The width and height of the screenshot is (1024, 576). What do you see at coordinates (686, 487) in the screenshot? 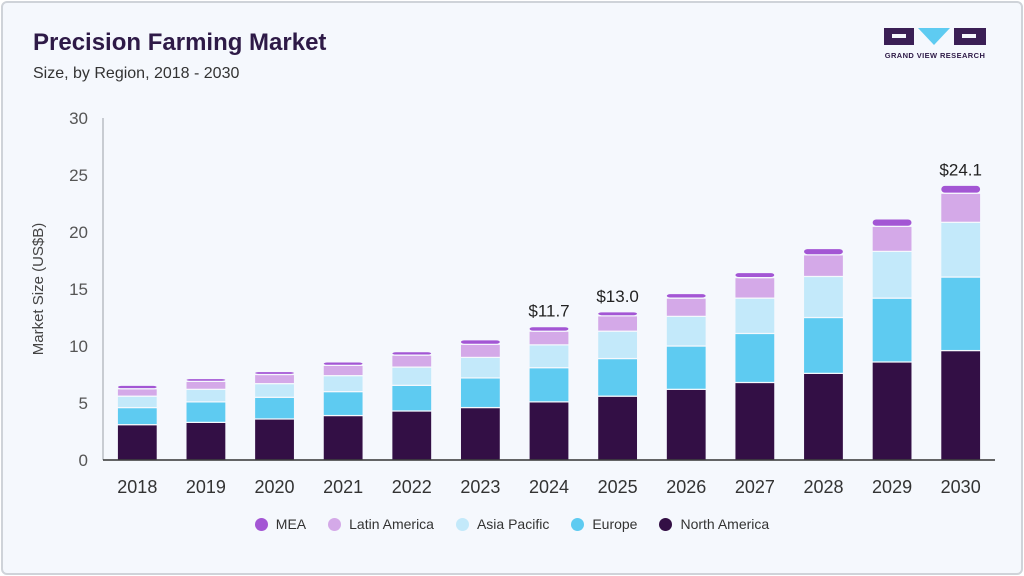
I see `x-tick-label: 2026` at bounding box center [686, 487].